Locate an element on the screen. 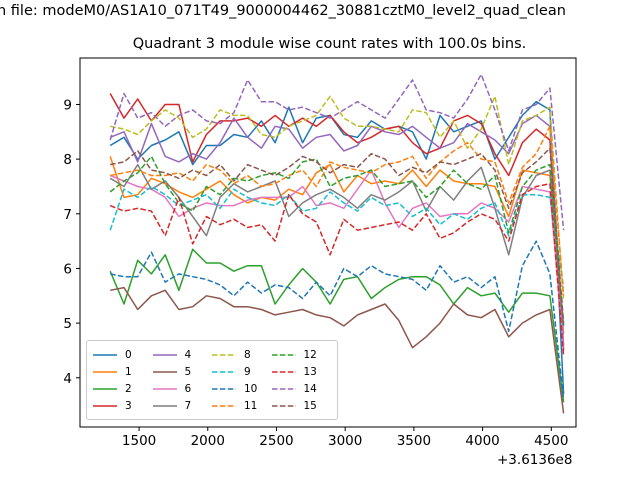 Image resolution: width=640 pixels, height=480 pixels. legend-label: 5 is located at coordinates (188, 371).